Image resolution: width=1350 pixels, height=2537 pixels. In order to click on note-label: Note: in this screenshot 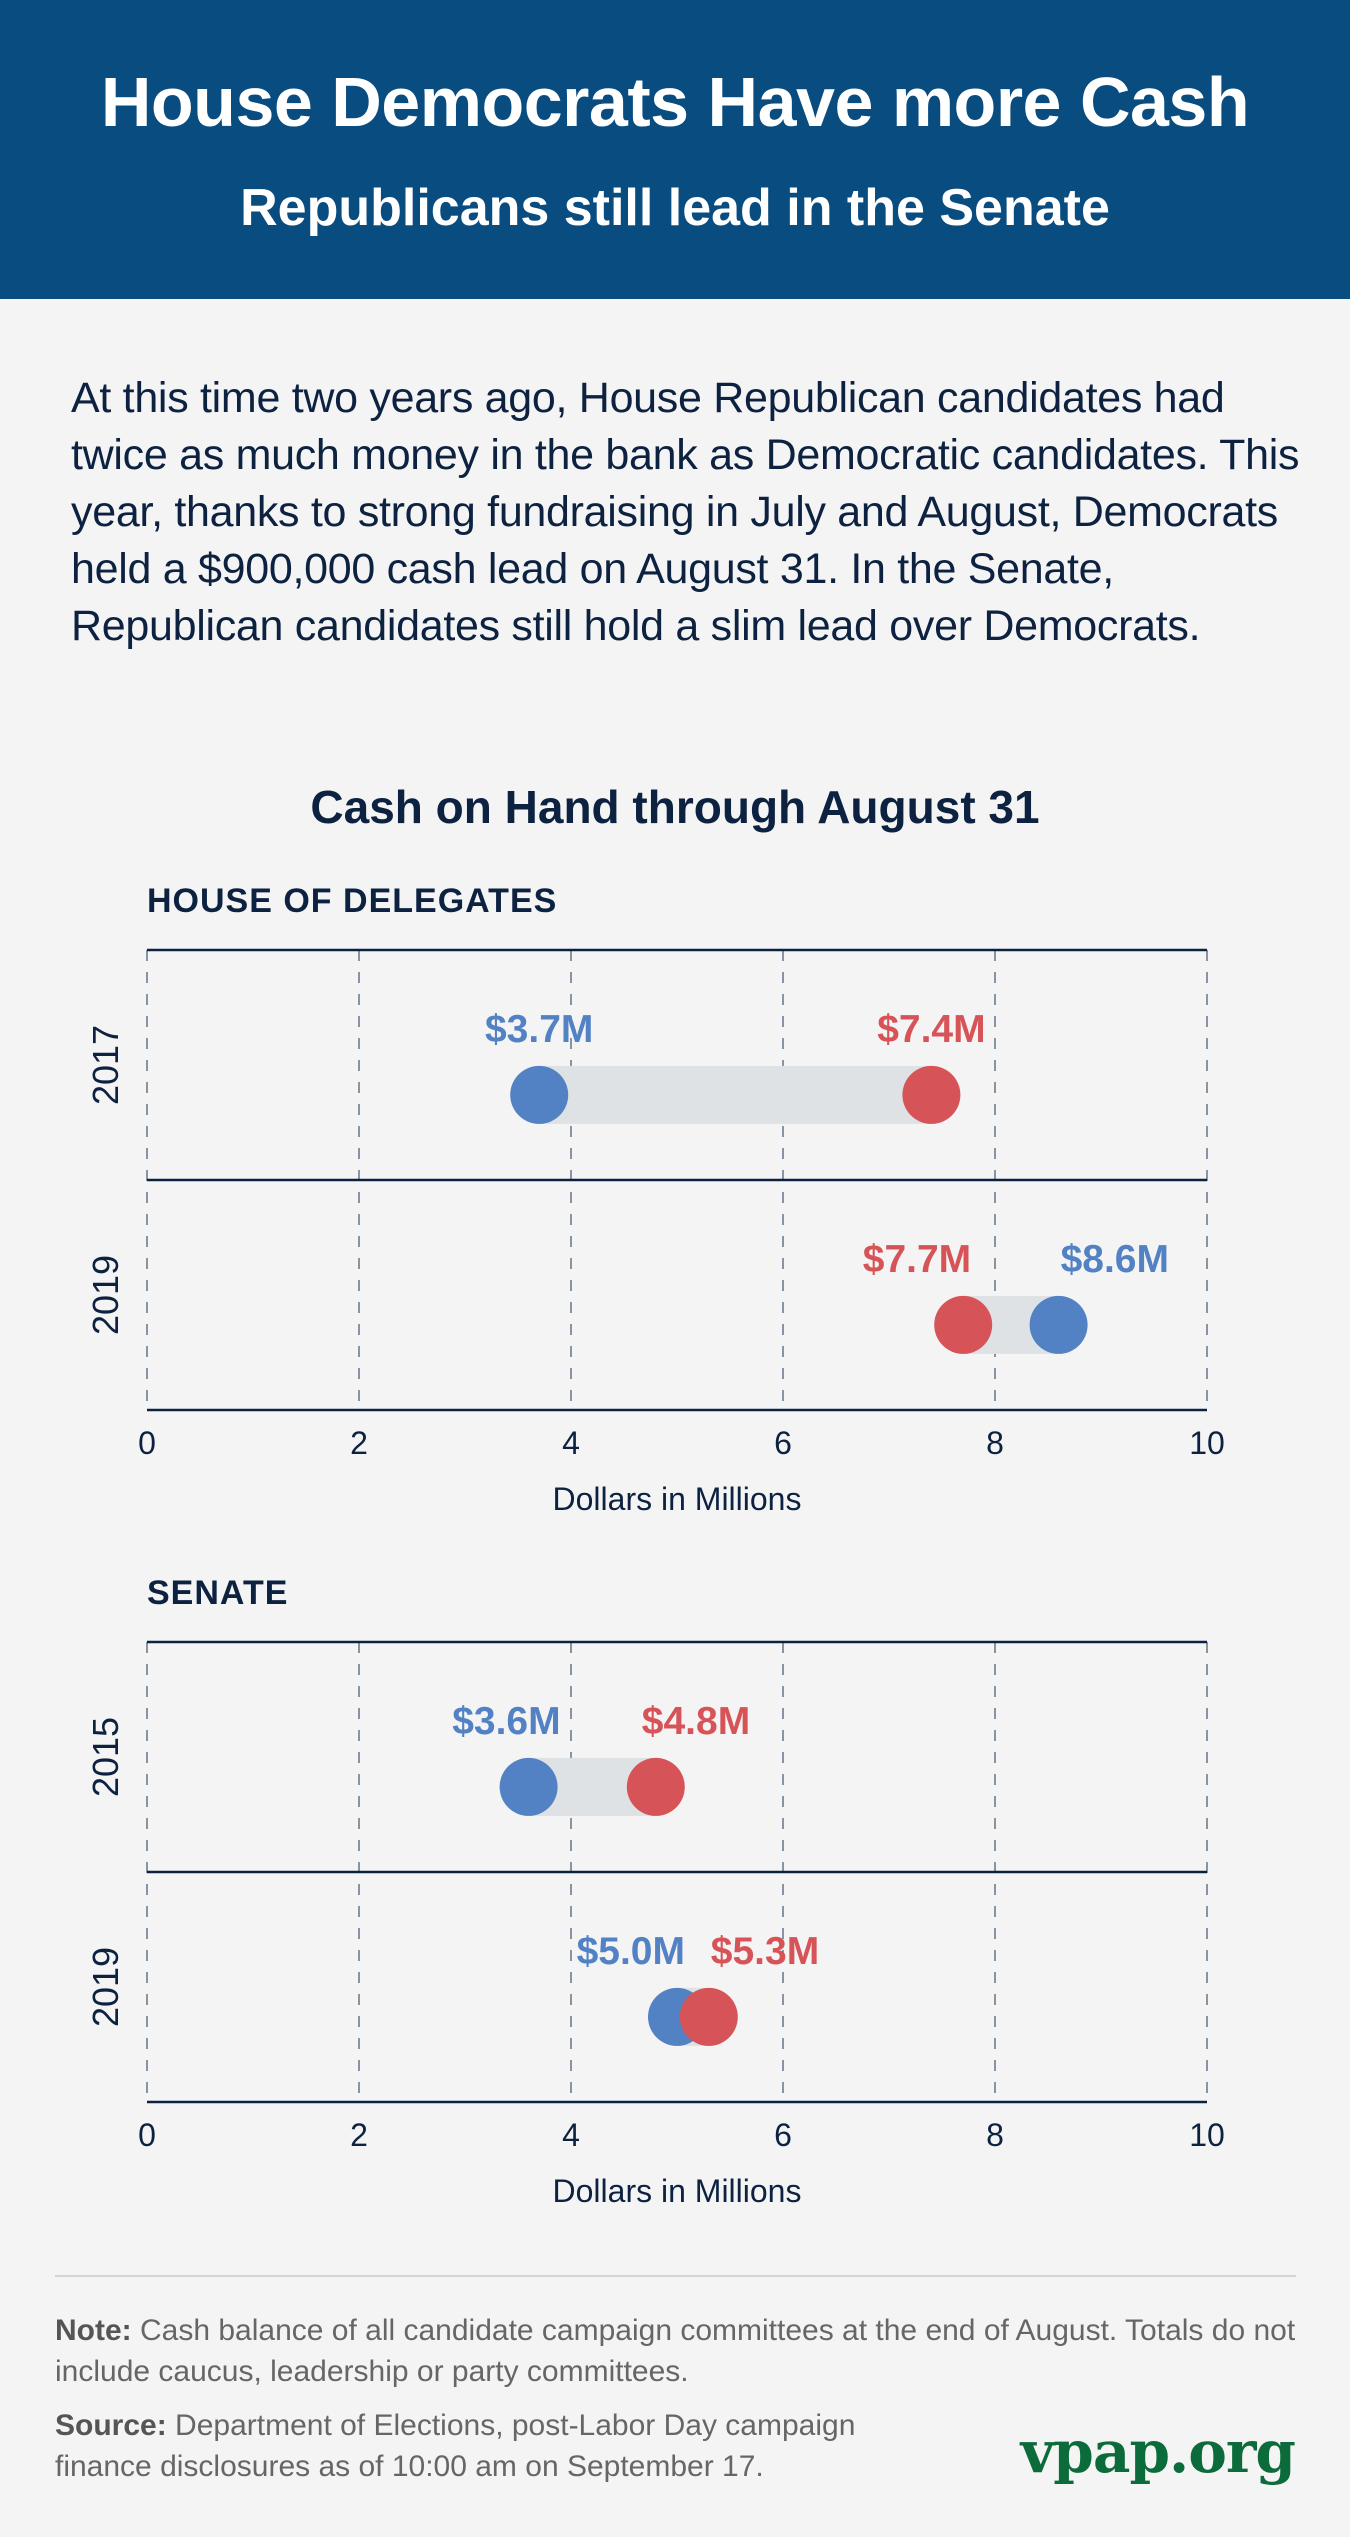, I will do `click(93, 2330)`.